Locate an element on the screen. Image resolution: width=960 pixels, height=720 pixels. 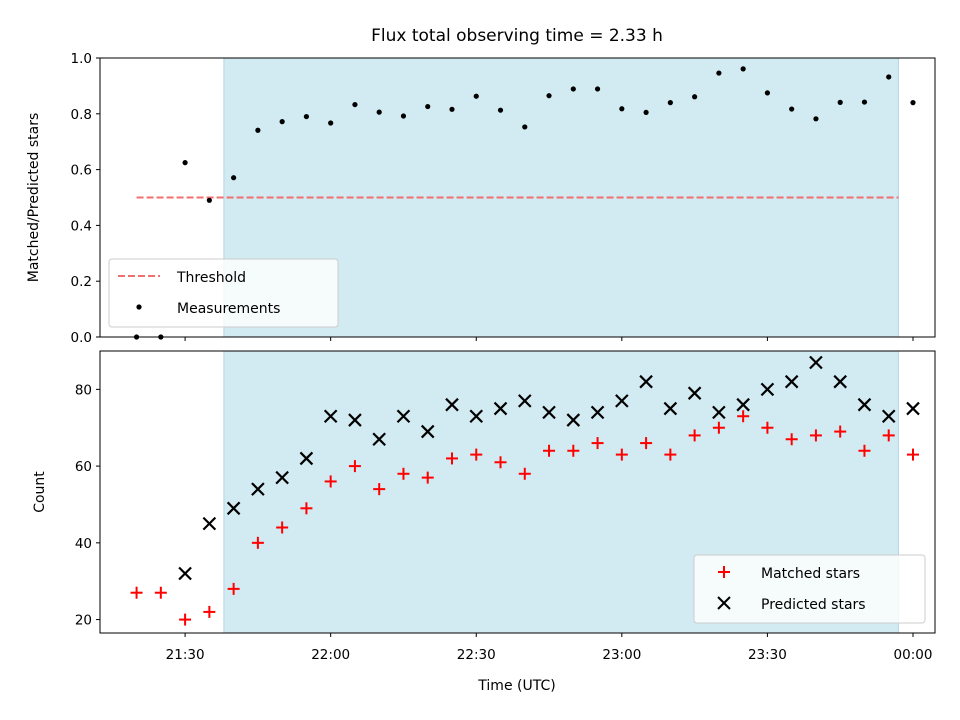
threshold-legend-label: Threshold is located at coordinates (211, 278).